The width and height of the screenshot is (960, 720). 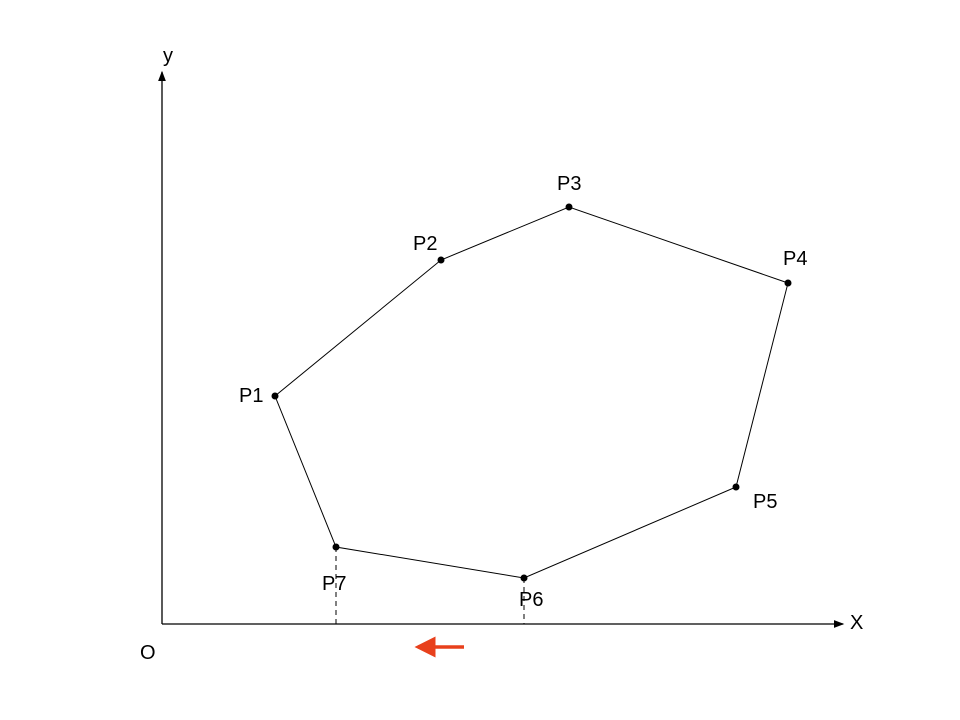 What do you see at coordinates (765, 502) in the screenshot?
I see `label-p5: P5` at bounding box center [765, 502].